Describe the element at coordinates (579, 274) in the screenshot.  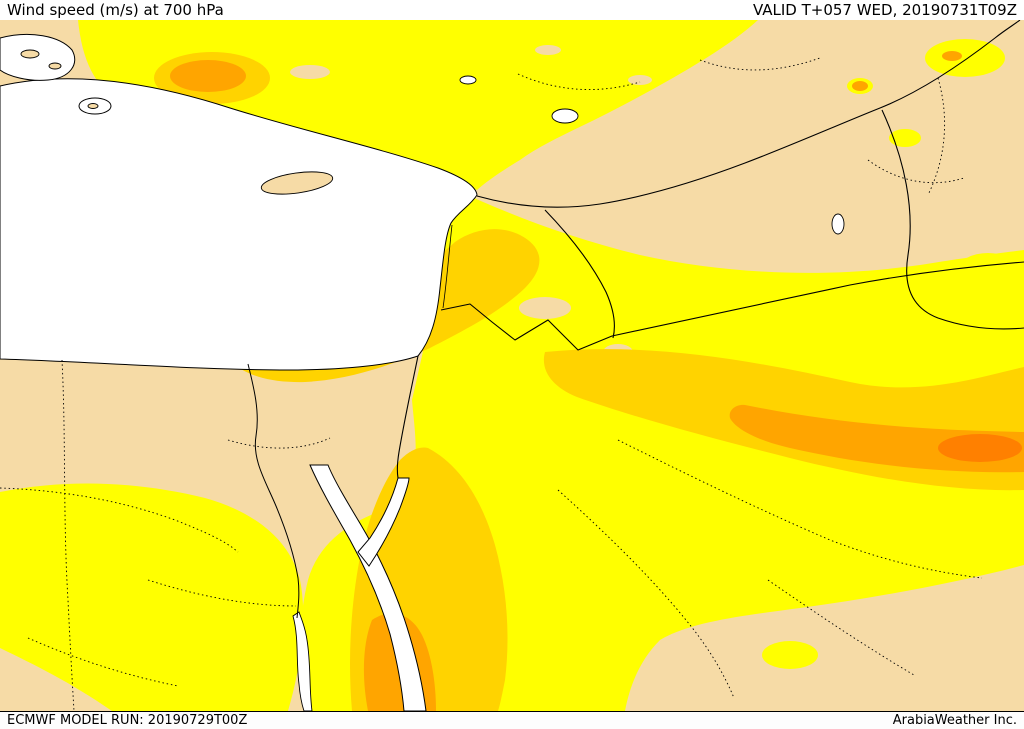
I see `border-syria-iraq` at that location.